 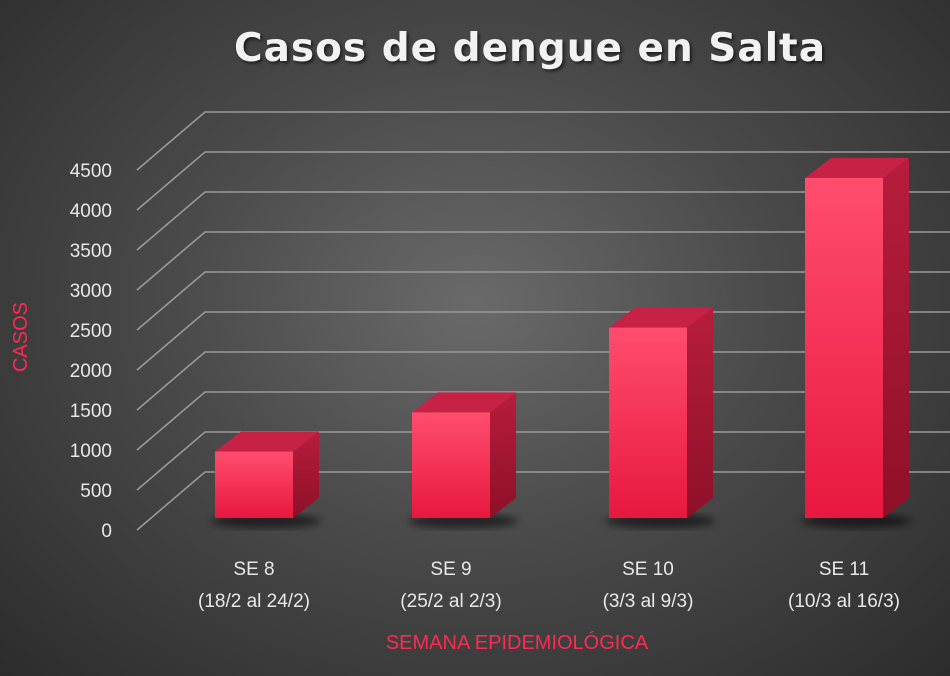 I want to click on x-axis-title: SEMANA EPIDEMIOLÓGICA, so click(x=517, y=642).